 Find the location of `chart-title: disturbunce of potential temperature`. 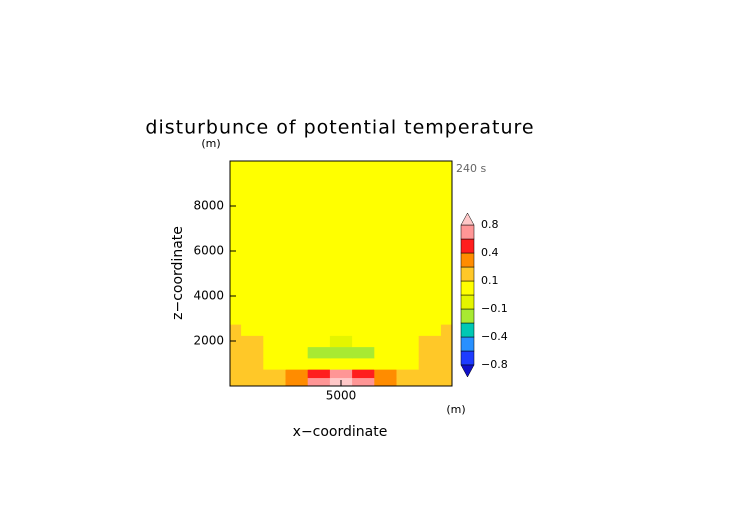

chart-title: disturbunce of potential temperature is located at coordinates (339, 128).